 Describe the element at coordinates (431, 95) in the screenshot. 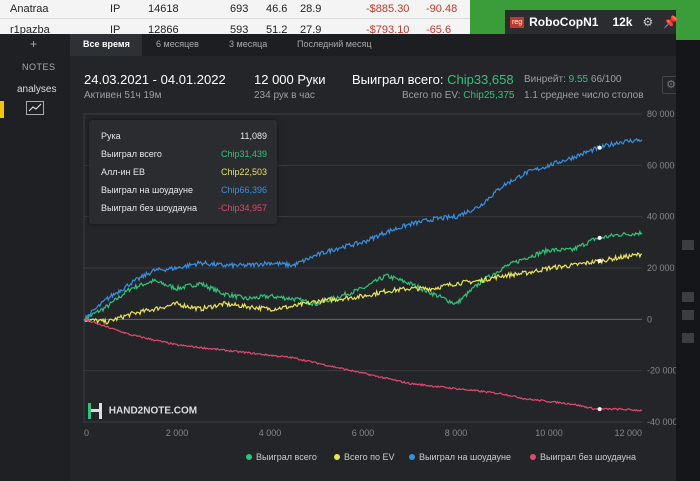

I see `ev-total-label: Всего по EV:` at that location.